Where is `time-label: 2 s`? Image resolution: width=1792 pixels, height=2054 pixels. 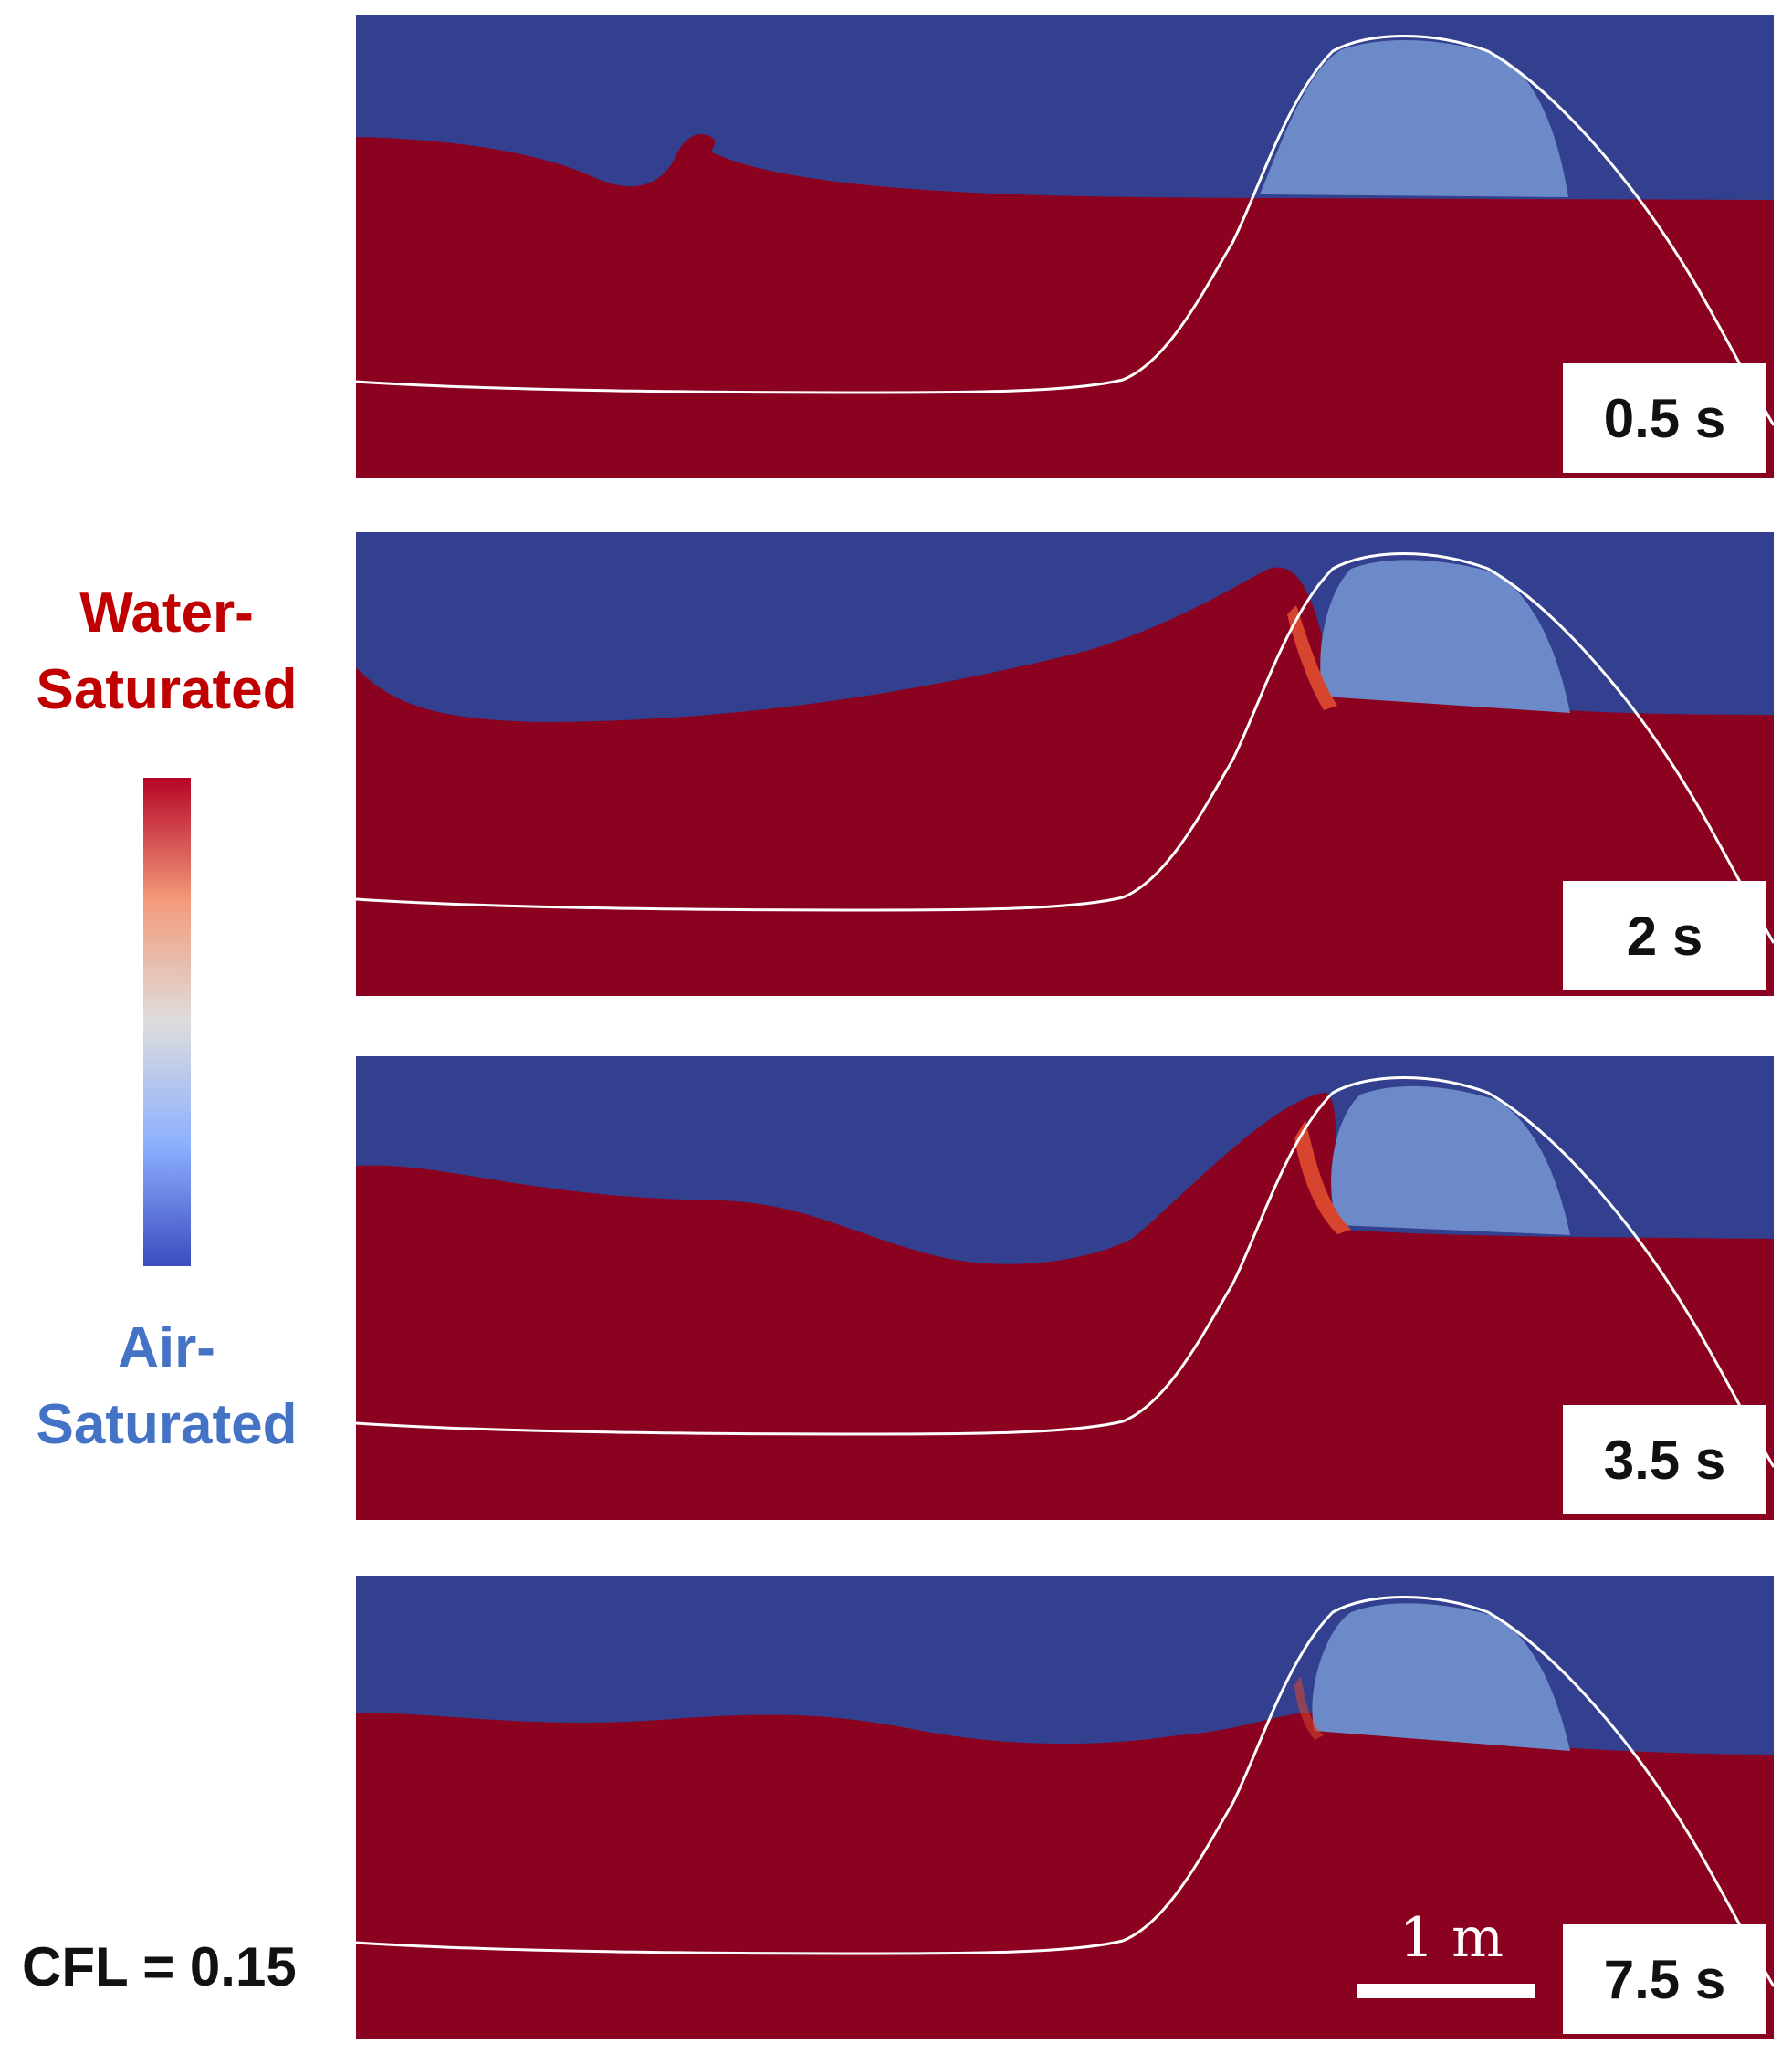 time-label: 2 s is located at coordinates (1664, 936).